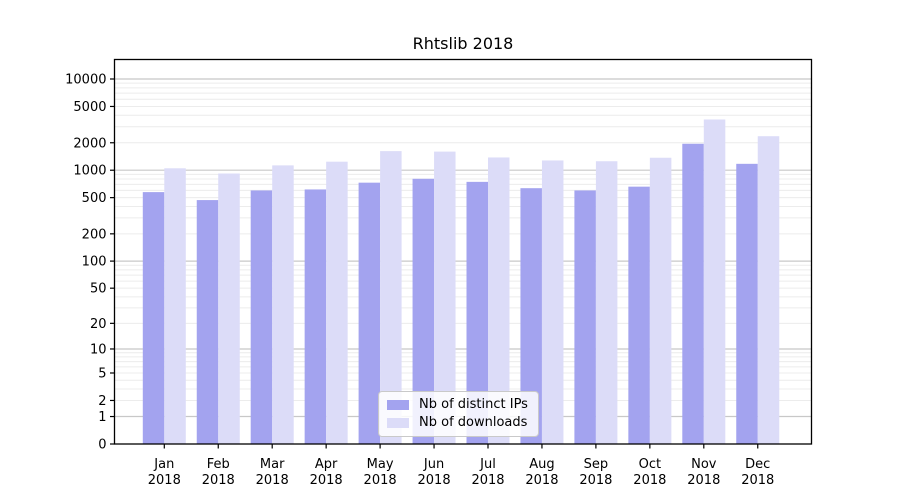 The height and width of the screenshot is (500, 900). Describe the element at coordinates (650, 464) in the screenshot. I see `x-tick-label-month: Oct` at that location.